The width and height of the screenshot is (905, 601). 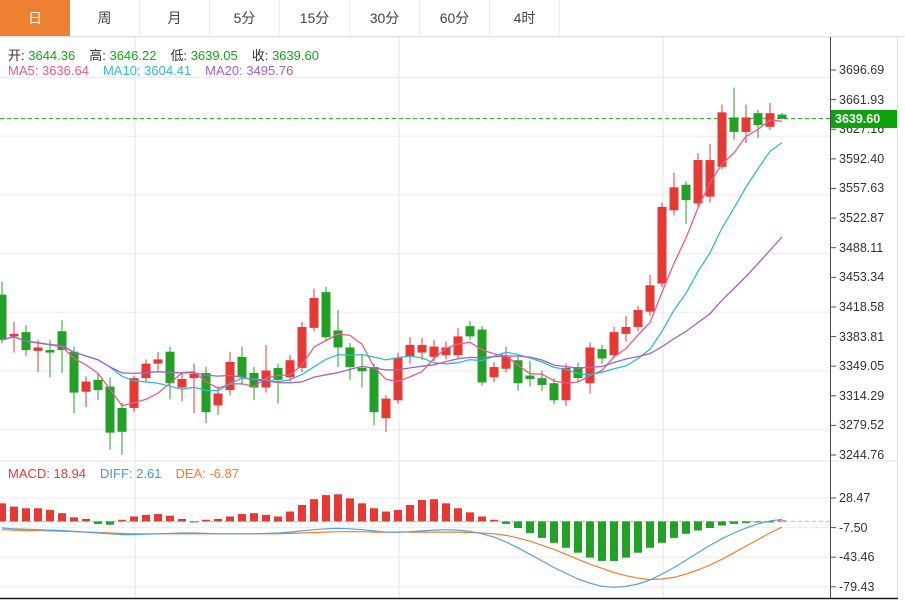 I want to click on indicator-value: 低: 3639.05, so click(x=204, y=55).